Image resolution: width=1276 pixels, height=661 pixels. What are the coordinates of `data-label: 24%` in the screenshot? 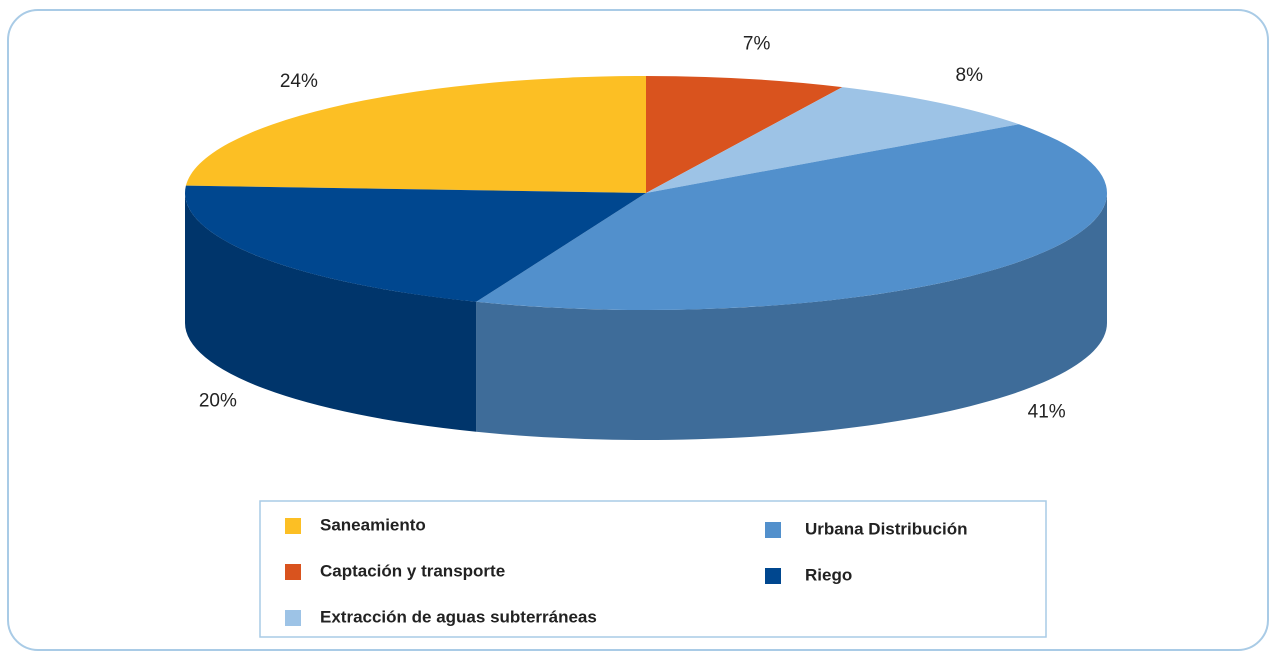 It's located at (299, 81).